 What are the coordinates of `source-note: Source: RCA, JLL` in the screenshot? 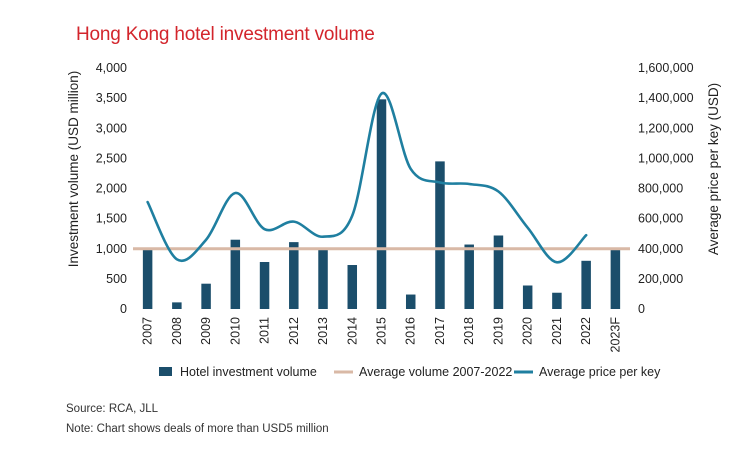 It's located at (112, 409).